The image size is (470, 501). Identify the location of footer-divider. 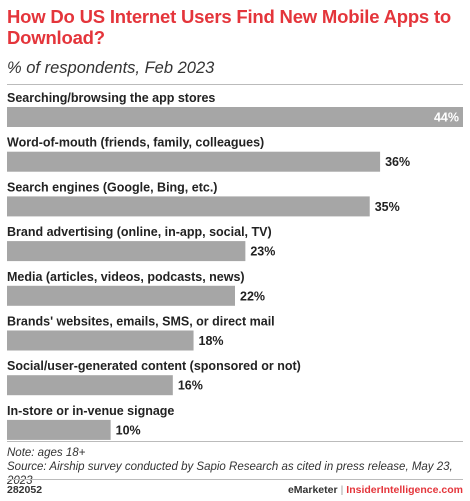
(235, 441).